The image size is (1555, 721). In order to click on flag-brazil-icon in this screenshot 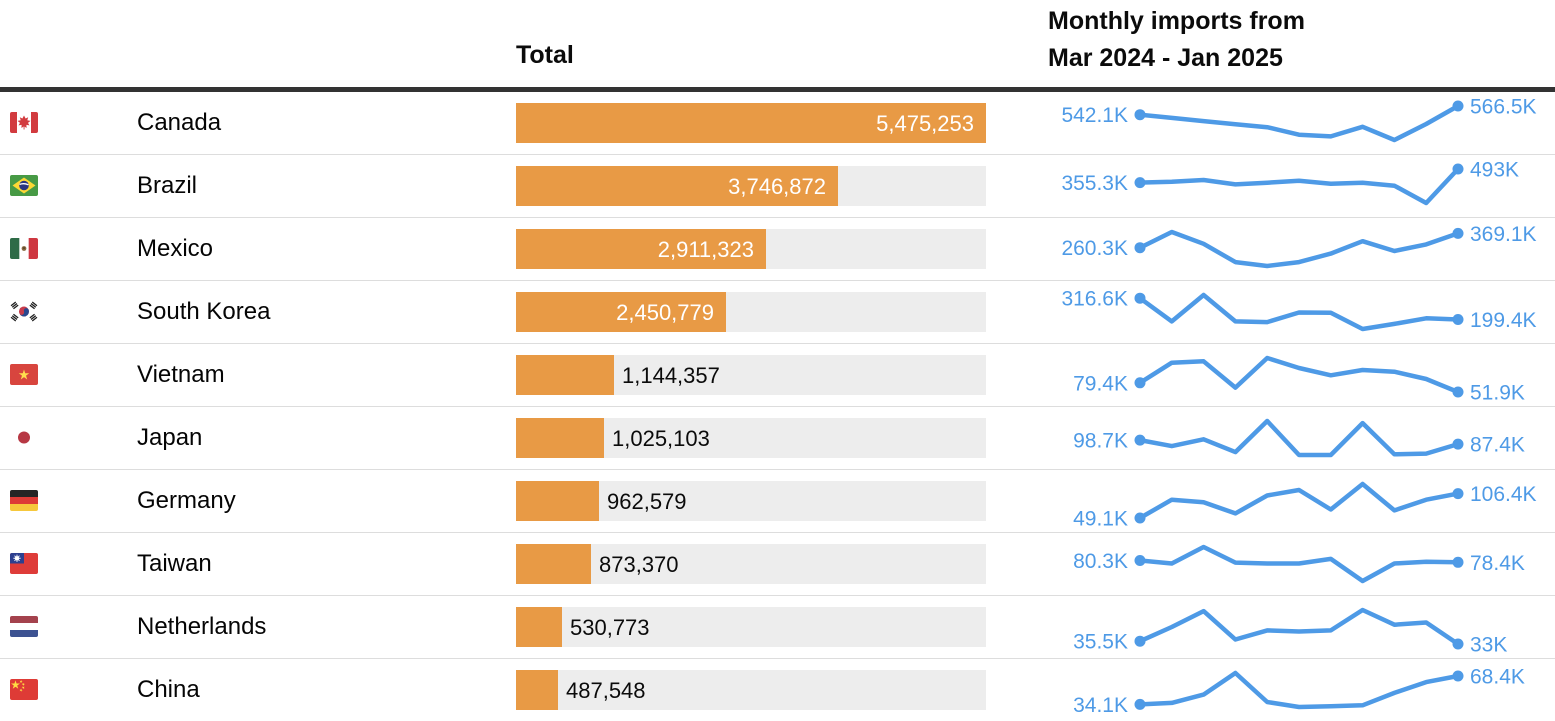, I will do `click(24, 185)`.